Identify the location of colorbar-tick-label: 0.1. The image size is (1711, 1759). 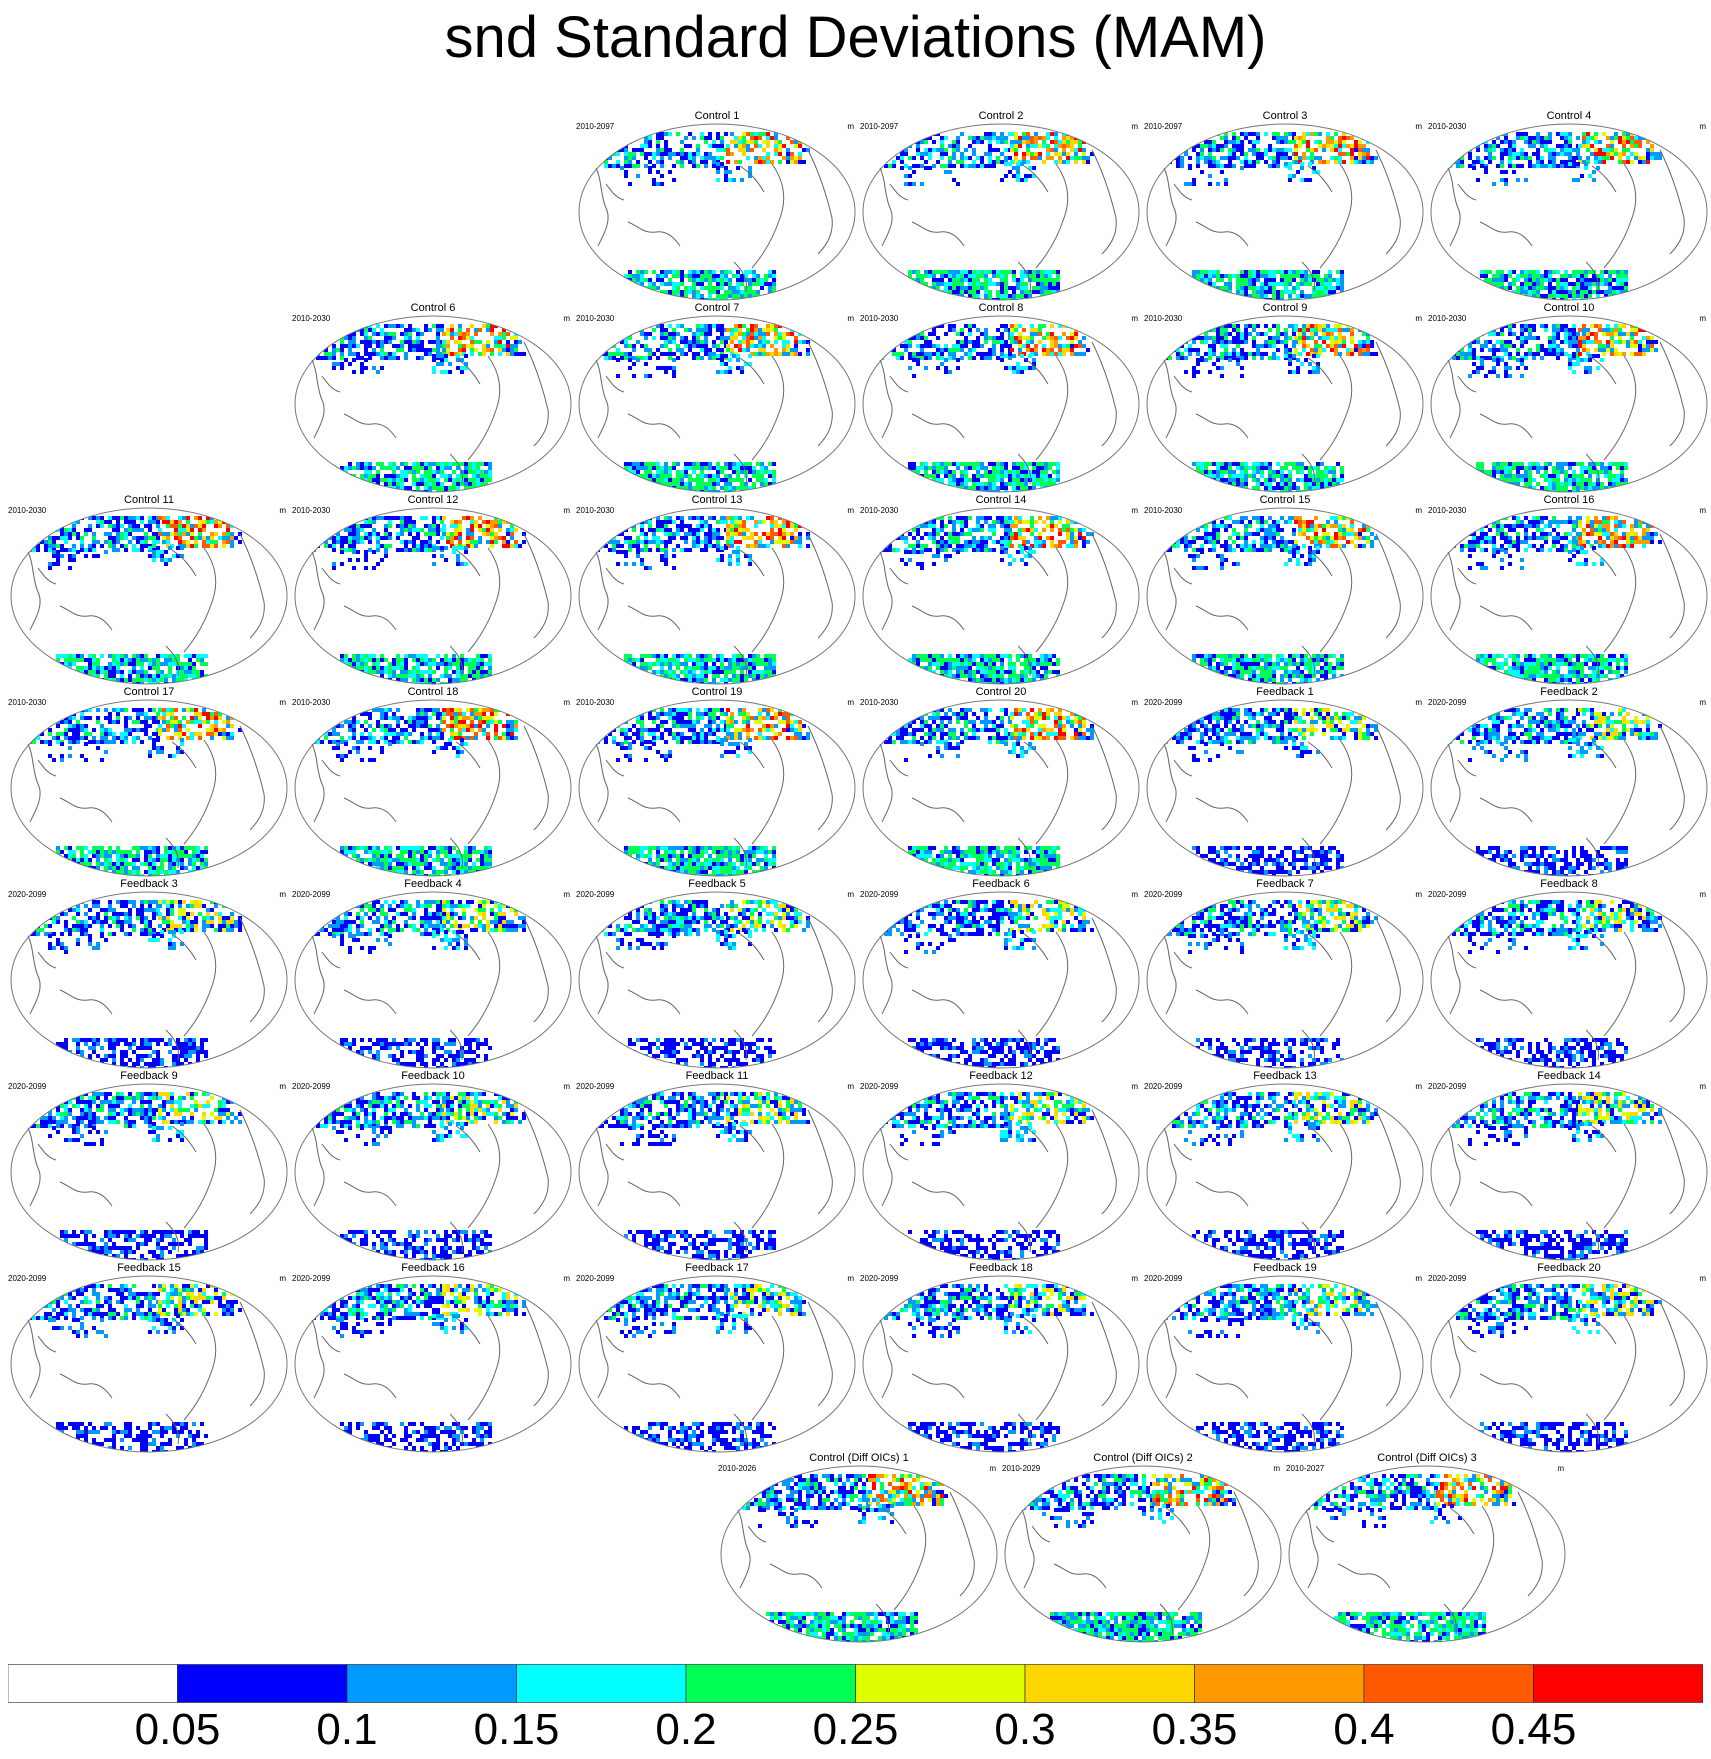
(347, 1730).